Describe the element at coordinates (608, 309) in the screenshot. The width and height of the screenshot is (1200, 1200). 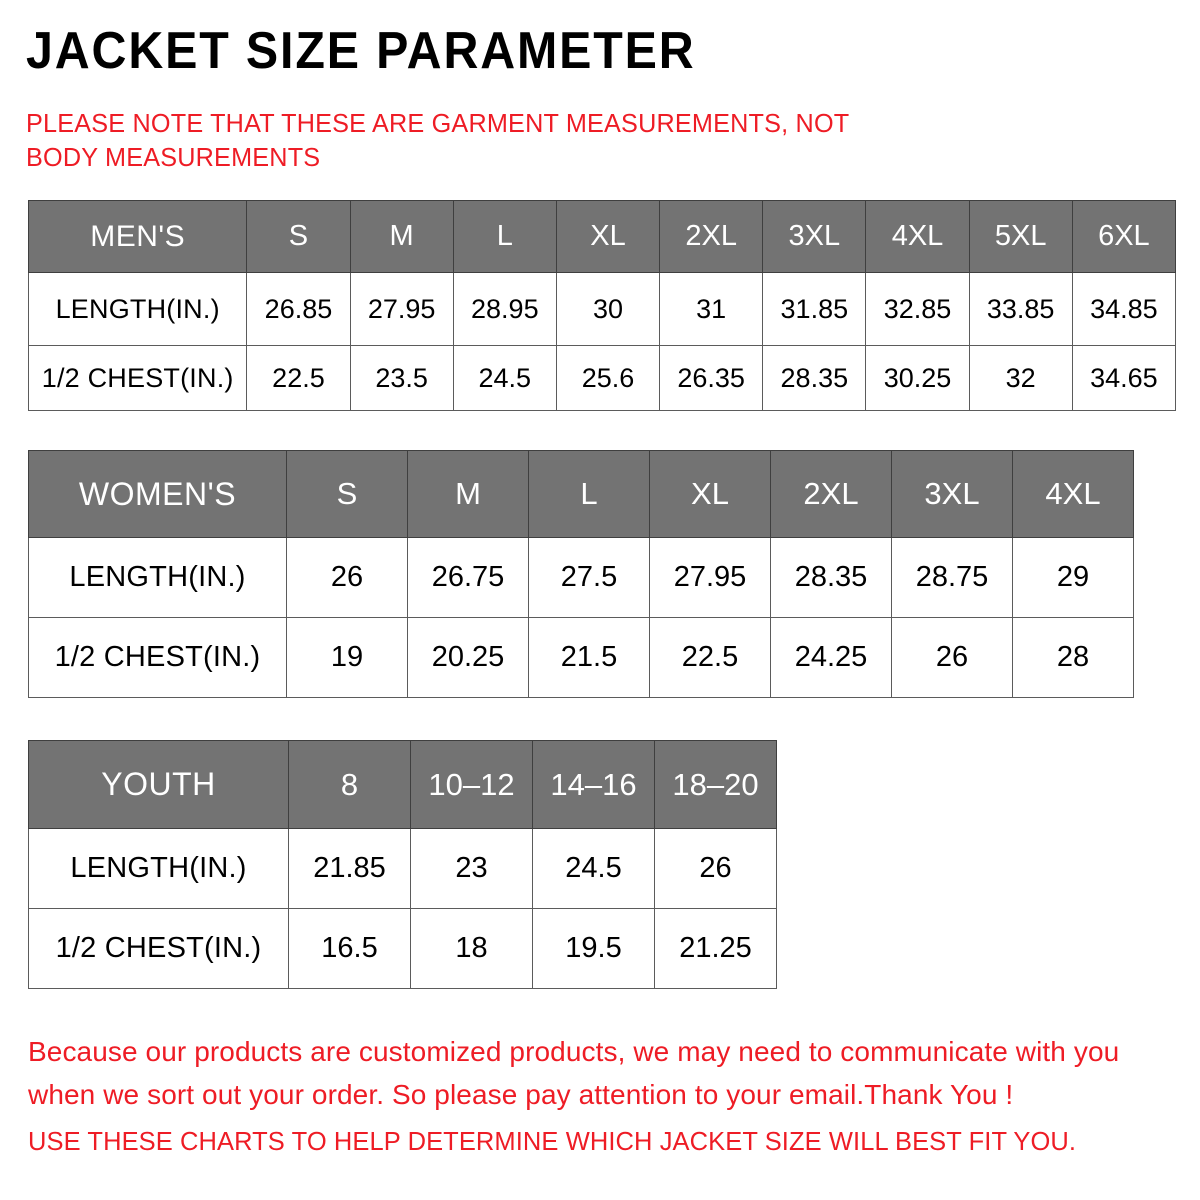
I see `measurement-value: 30` at that location.